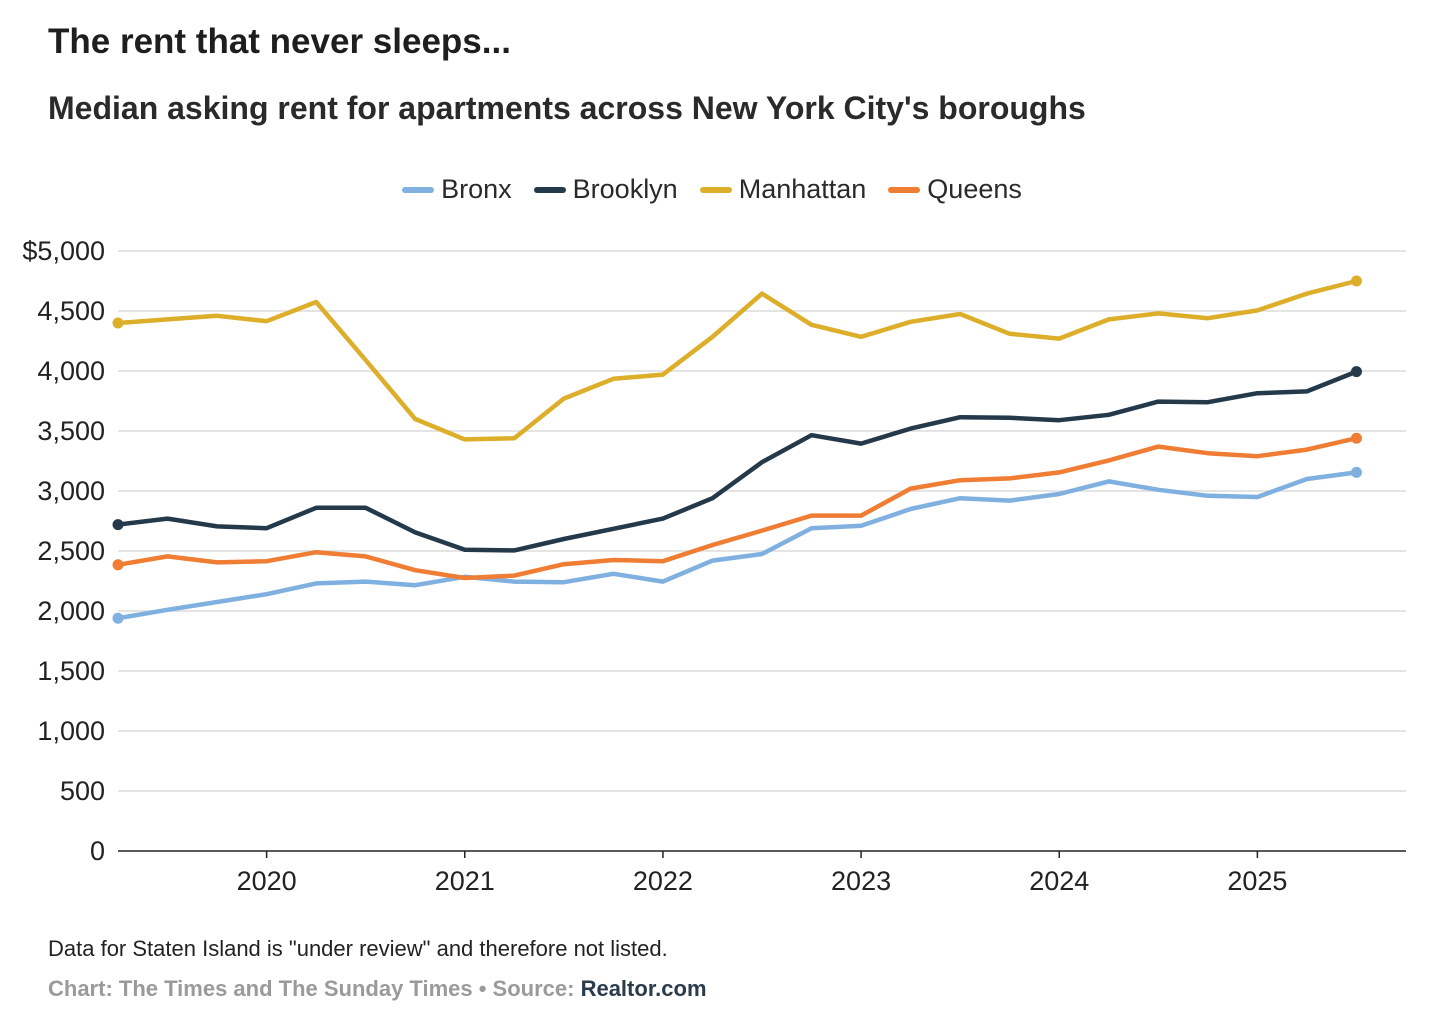 This screenshot has width=1450, height=1032. Describe the element at coordinates (643, 988) in the screenshot. I see `source-link: Realtor.com` at that location.